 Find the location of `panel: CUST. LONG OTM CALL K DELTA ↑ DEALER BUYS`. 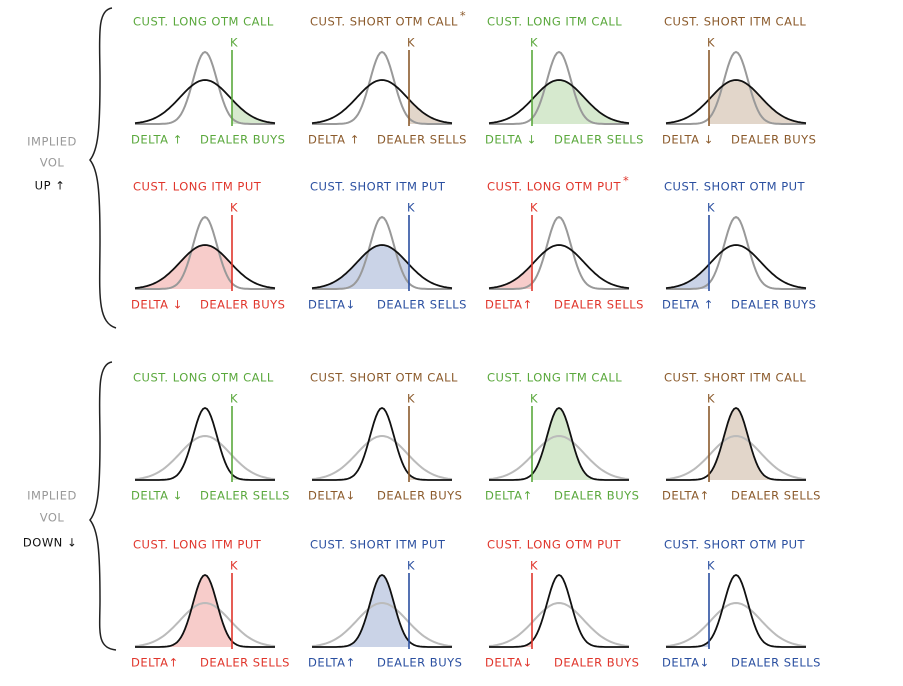

panel: CUST. LONG OTM CALL K DELTA ↑ DEALER BUYS is located at coordinates (208, 81).